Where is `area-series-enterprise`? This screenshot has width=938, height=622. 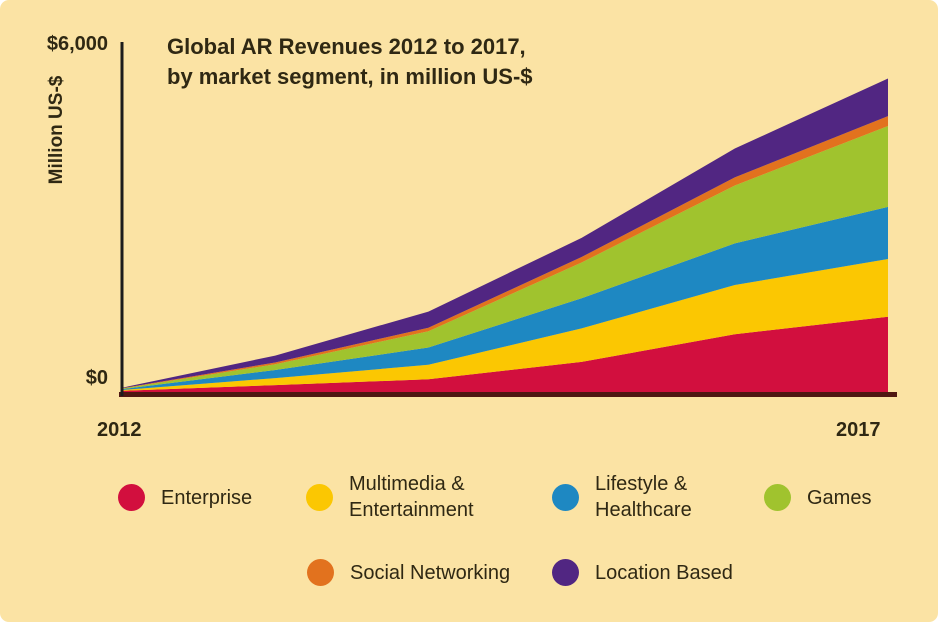 area-series-enterprise is located at coordinates (505, 354).